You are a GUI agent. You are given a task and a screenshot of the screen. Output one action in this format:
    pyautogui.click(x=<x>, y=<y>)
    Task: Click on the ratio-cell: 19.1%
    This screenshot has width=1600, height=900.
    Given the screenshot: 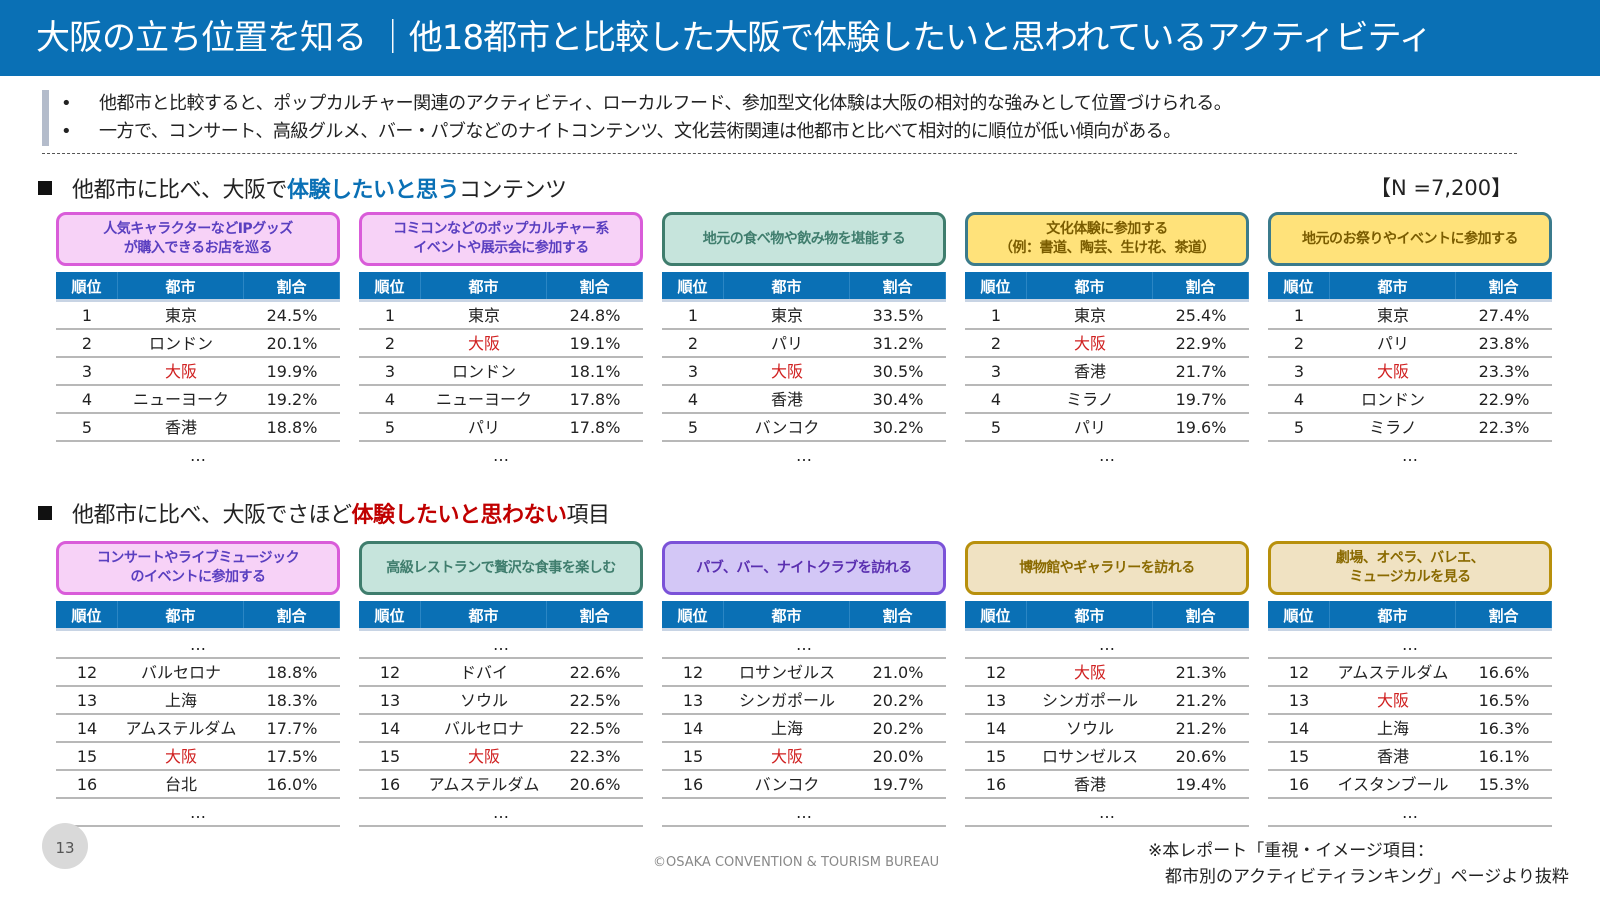 What is the action you would take?
    pyautogui.click(x=595, y=343)
    